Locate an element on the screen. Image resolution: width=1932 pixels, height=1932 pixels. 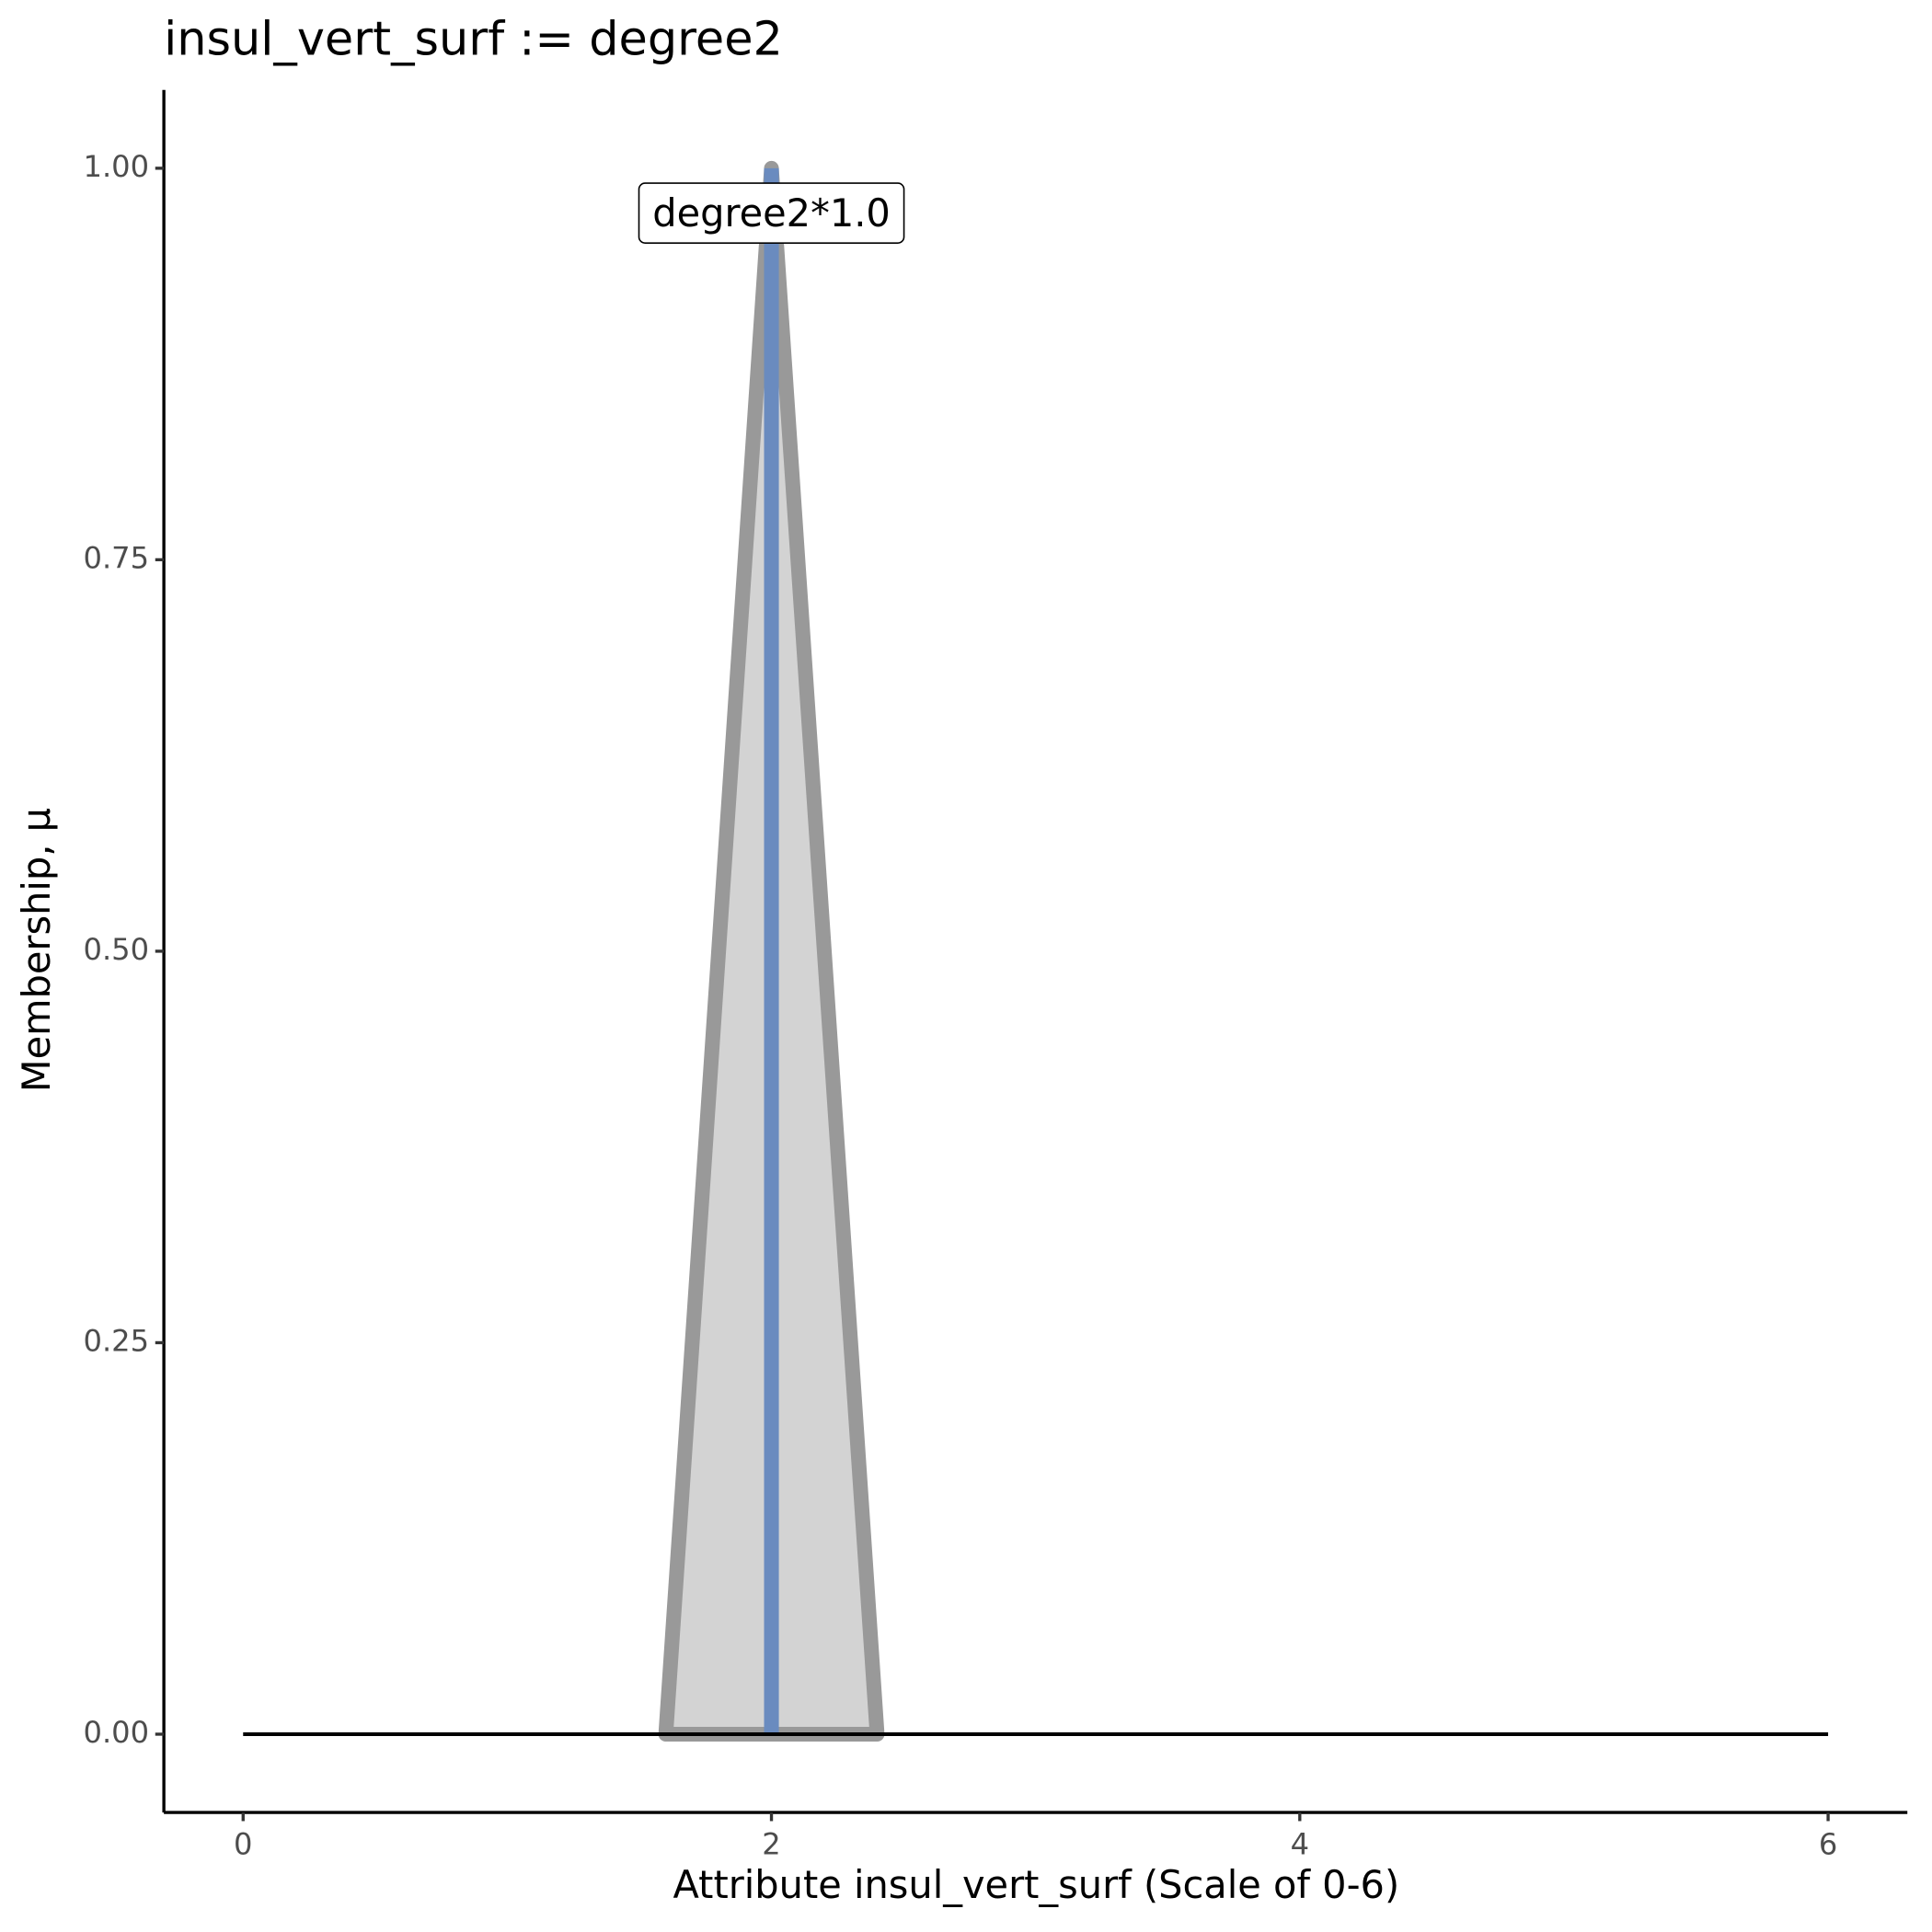
x-axis-title: Attribute insul_vert_surf (Scale of 0-6) is located at coordinates (1036, 1884).